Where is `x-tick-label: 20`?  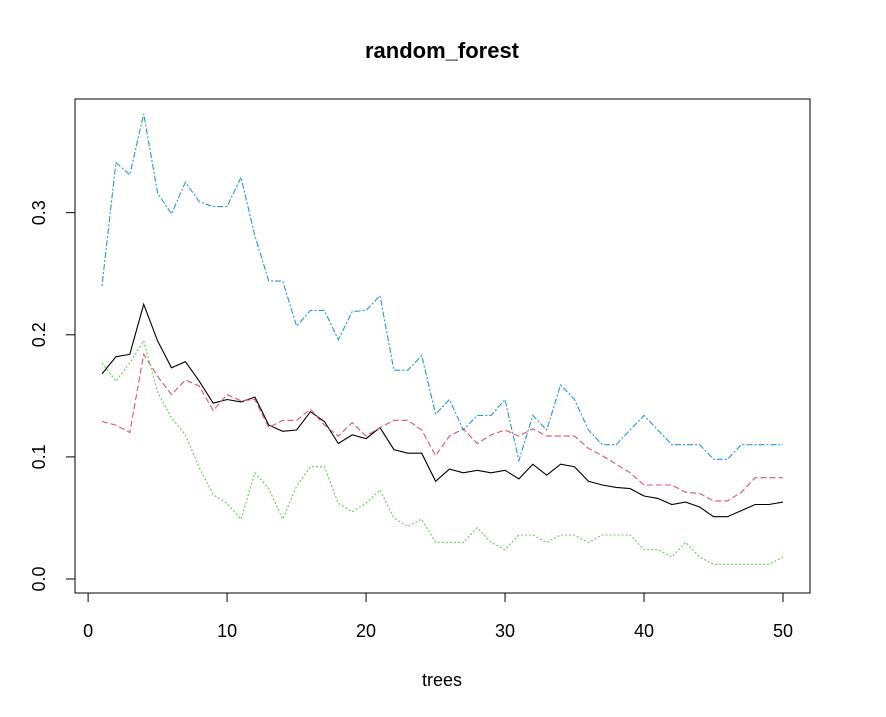 x-tick-label: 20 is located at coordinates (366, 631).